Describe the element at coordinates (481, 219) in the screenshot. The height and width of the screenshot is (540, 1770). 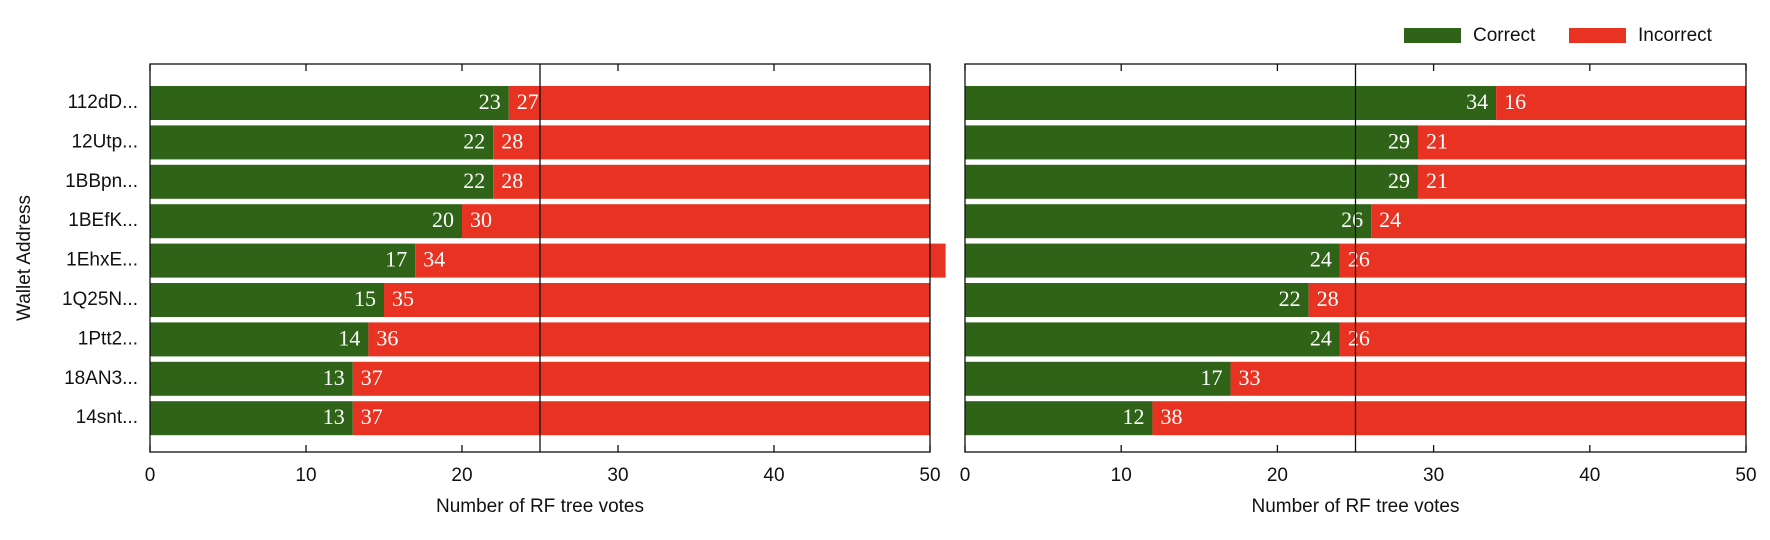
I see `value-label: 30` at that location.